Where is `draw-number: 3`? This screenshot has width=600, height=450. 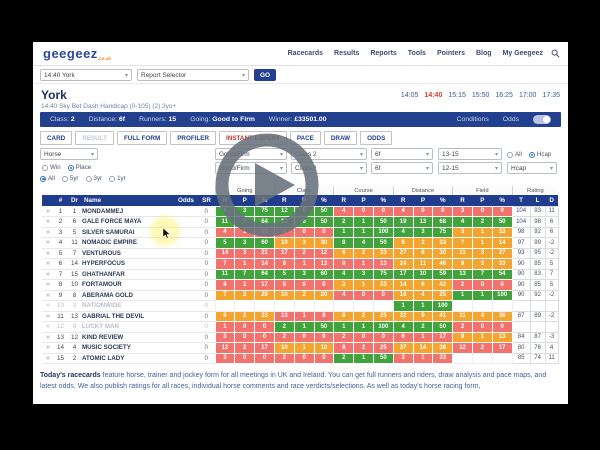
draw-number: 3 is located at coordinates (74, 306).